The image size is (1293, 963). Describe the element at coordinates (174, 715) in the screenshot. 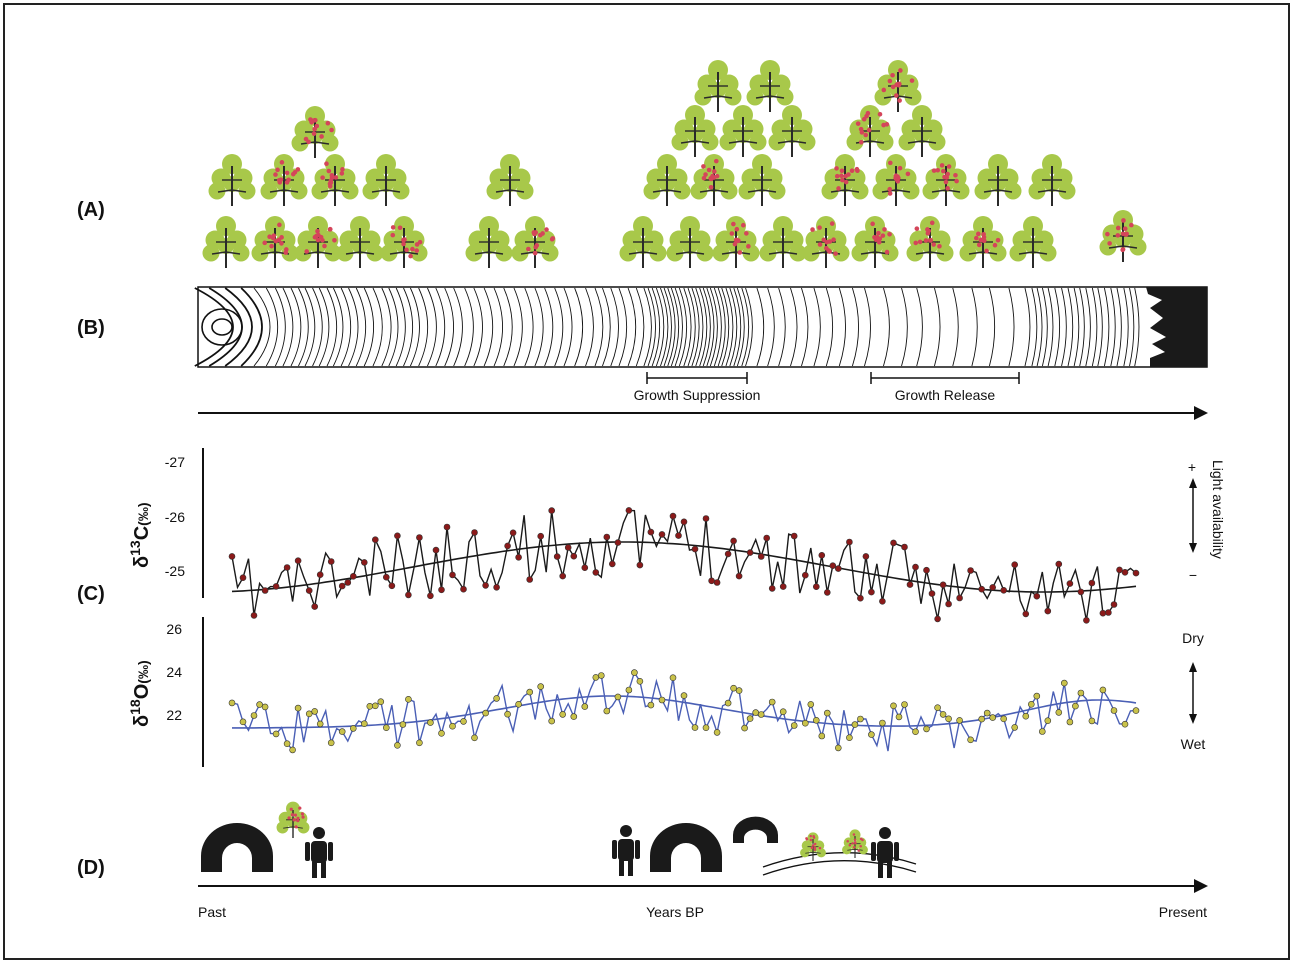

I see `o18-tick-label: 22` at that location.